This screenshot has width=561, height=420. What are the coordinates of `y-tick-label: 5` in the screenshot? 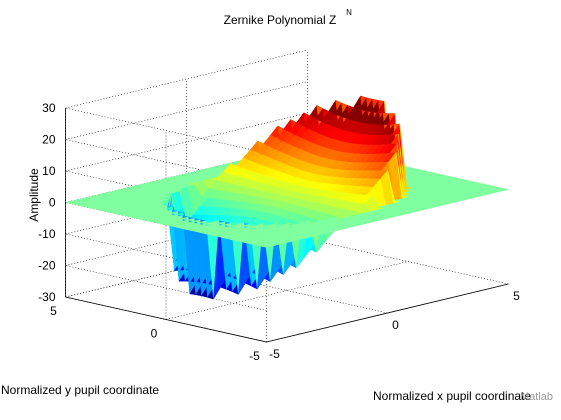 It's located at (53, 311).